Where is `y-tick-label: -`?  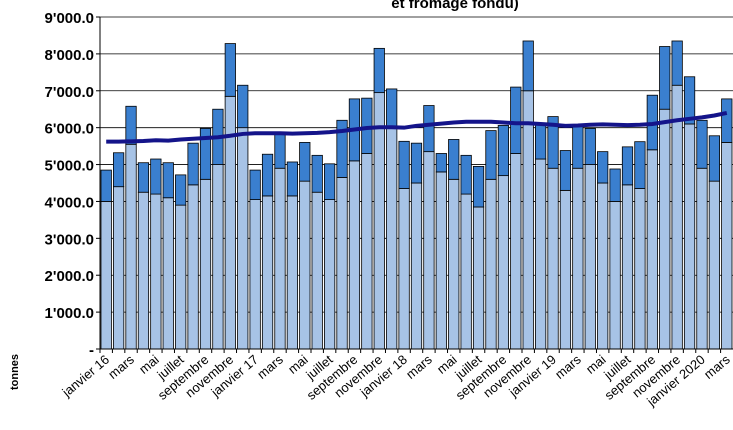 y-tick-label: - is located at coordinates (91, 350).